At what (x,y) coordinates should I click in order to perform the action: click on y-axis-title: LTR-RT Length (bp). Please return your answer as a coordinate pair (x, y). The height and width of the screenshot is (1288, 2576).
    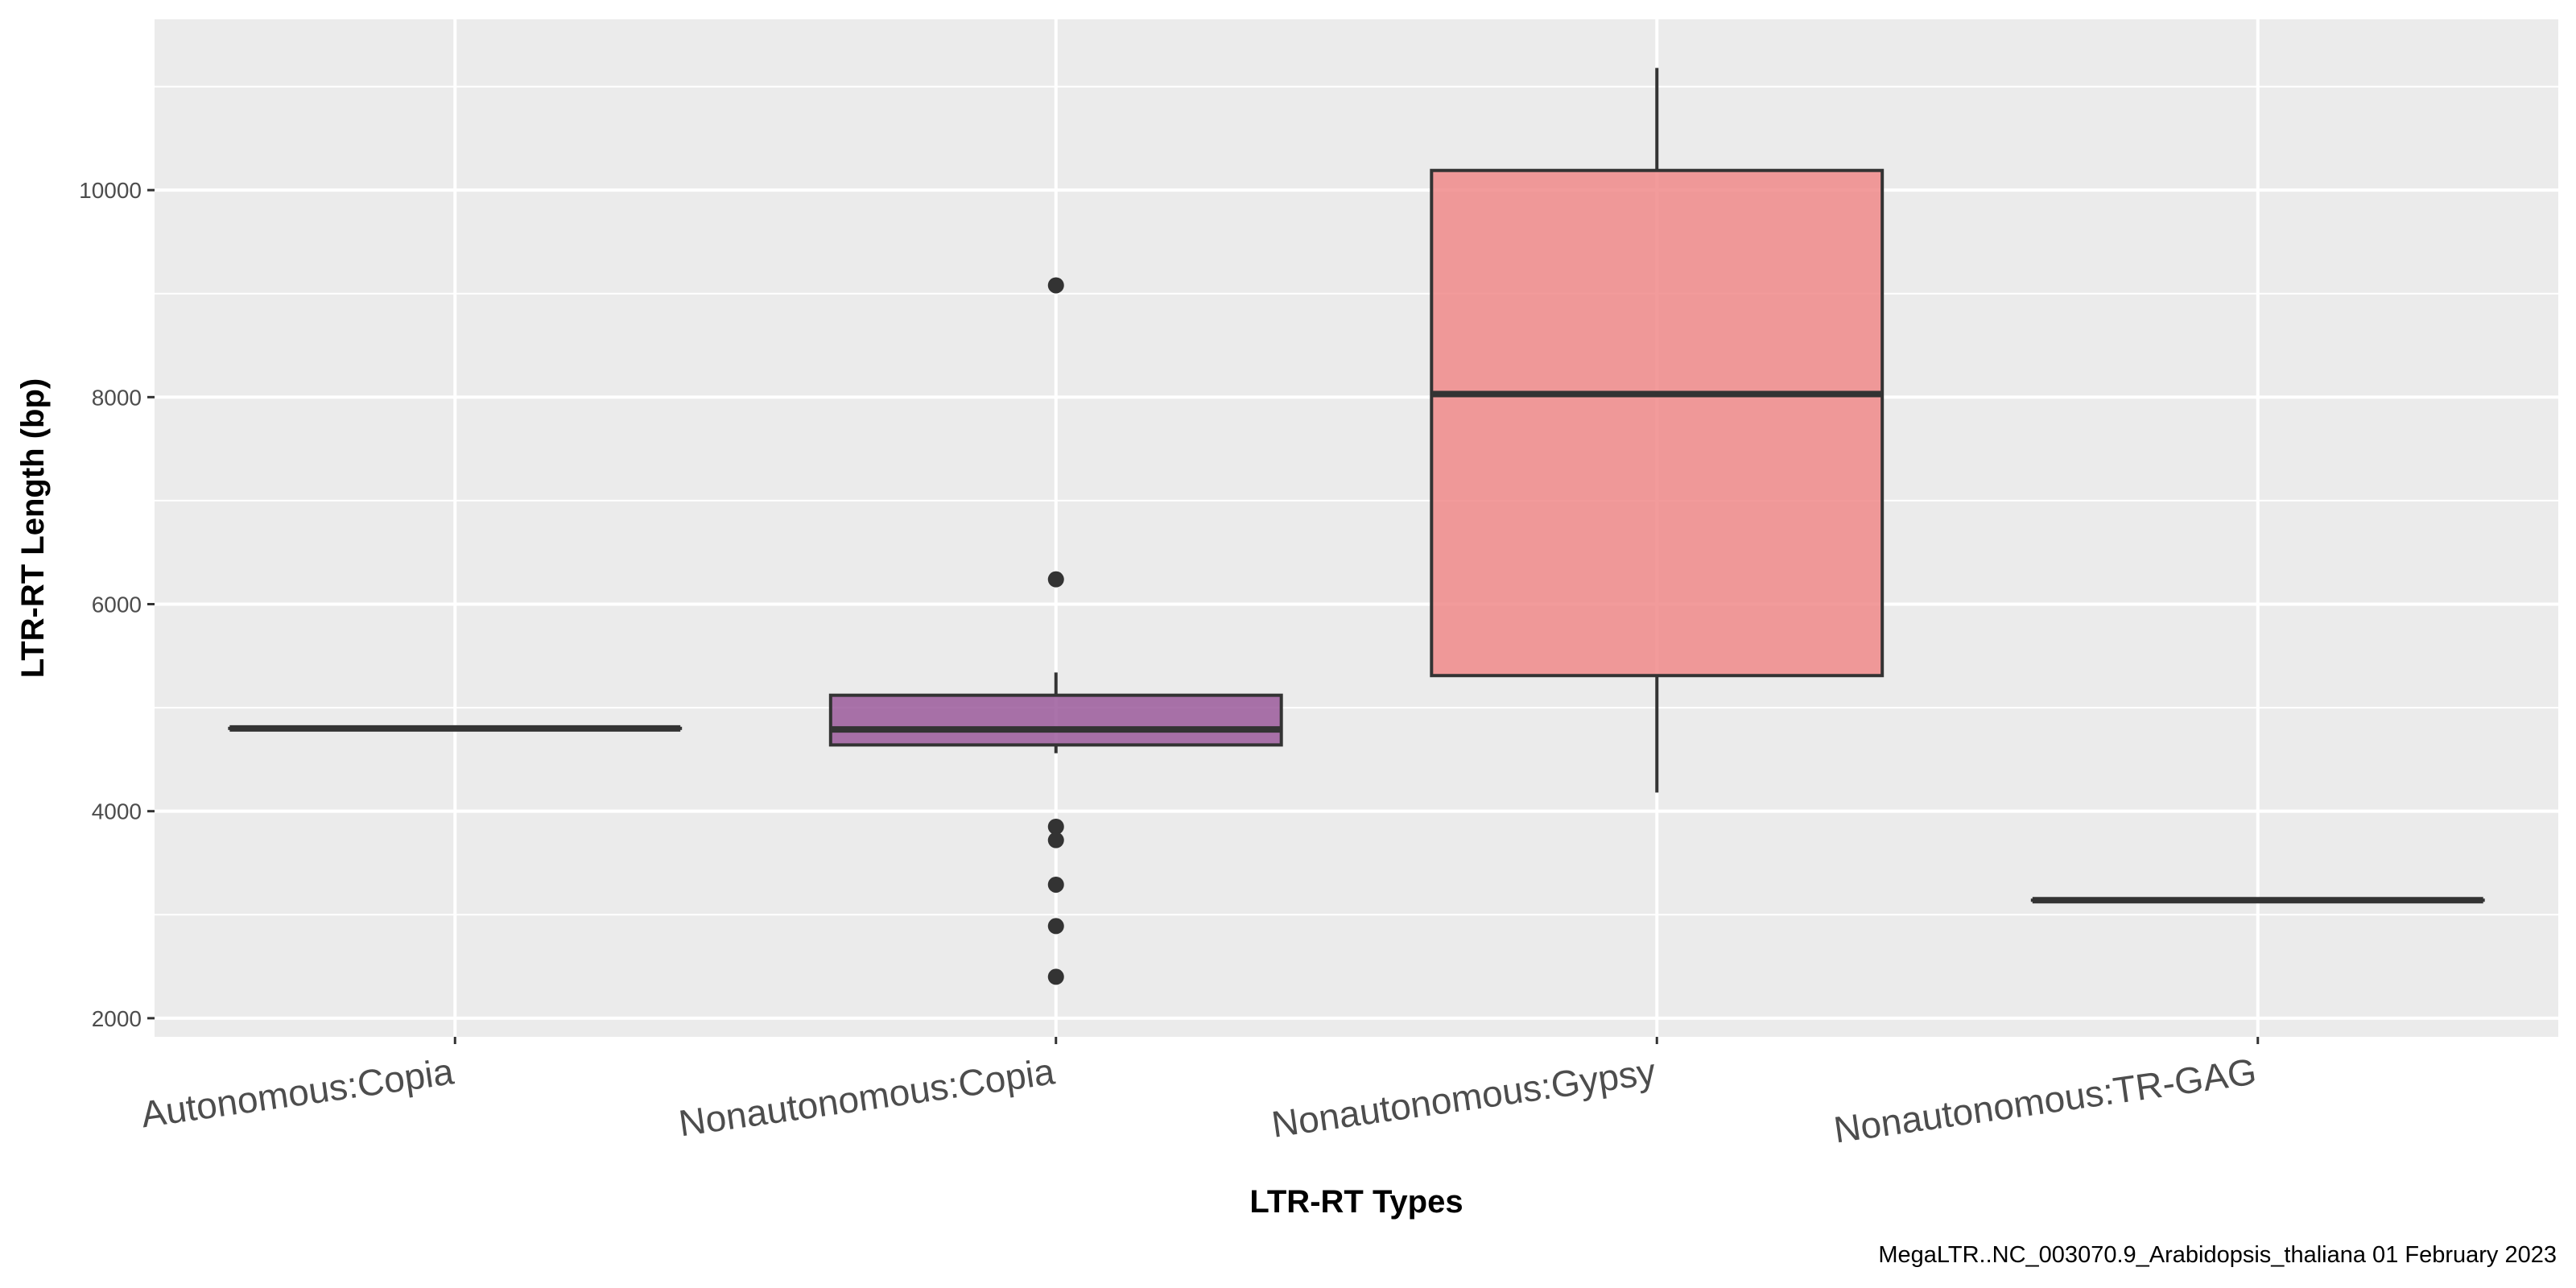
    Looking at the image, I should click on (33, 528).